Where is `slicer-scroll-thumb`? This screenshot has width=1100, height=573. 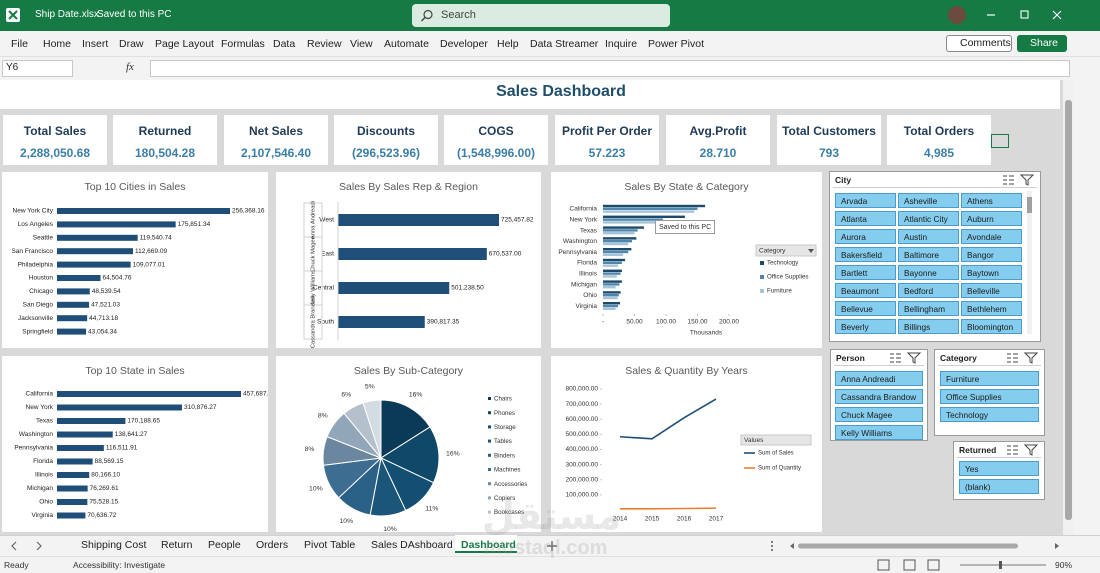
slicer-scroll-thumb is located at coordinates (1029, 205).